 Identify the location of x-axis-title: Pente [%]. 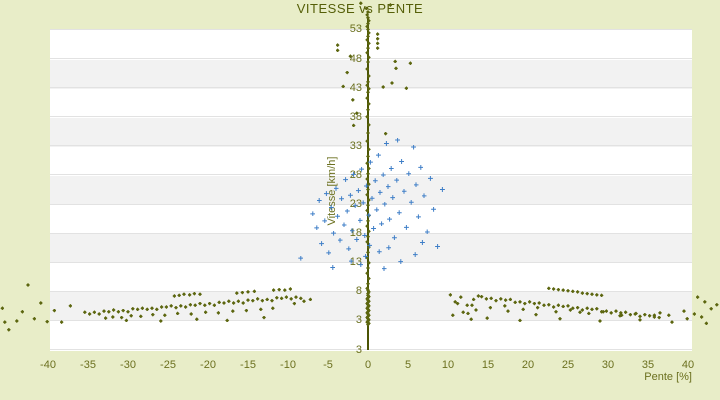
(668, 377).